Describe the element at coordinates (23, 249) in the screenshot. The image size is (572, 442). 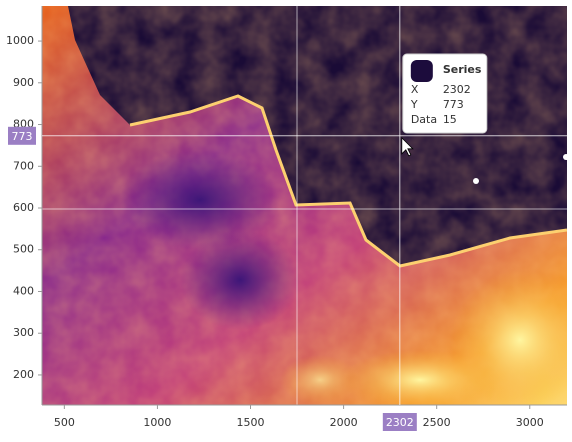
I see `y-tick-label: 500` at that location.